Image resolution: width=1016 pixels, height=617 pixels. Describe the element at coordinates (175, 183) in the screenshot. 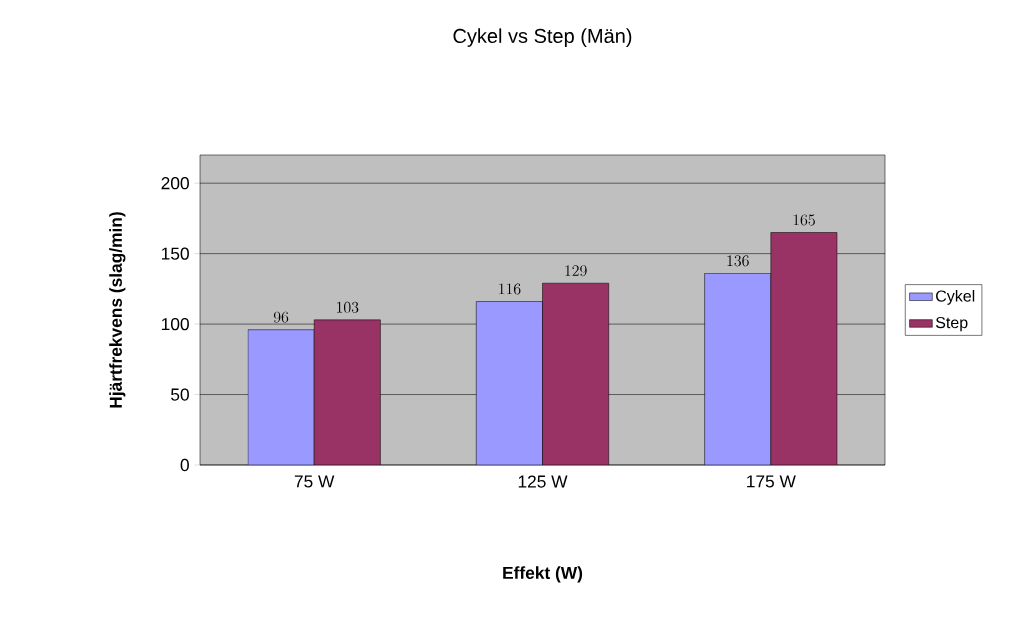

I see `y-tick-label: 200` at that location.